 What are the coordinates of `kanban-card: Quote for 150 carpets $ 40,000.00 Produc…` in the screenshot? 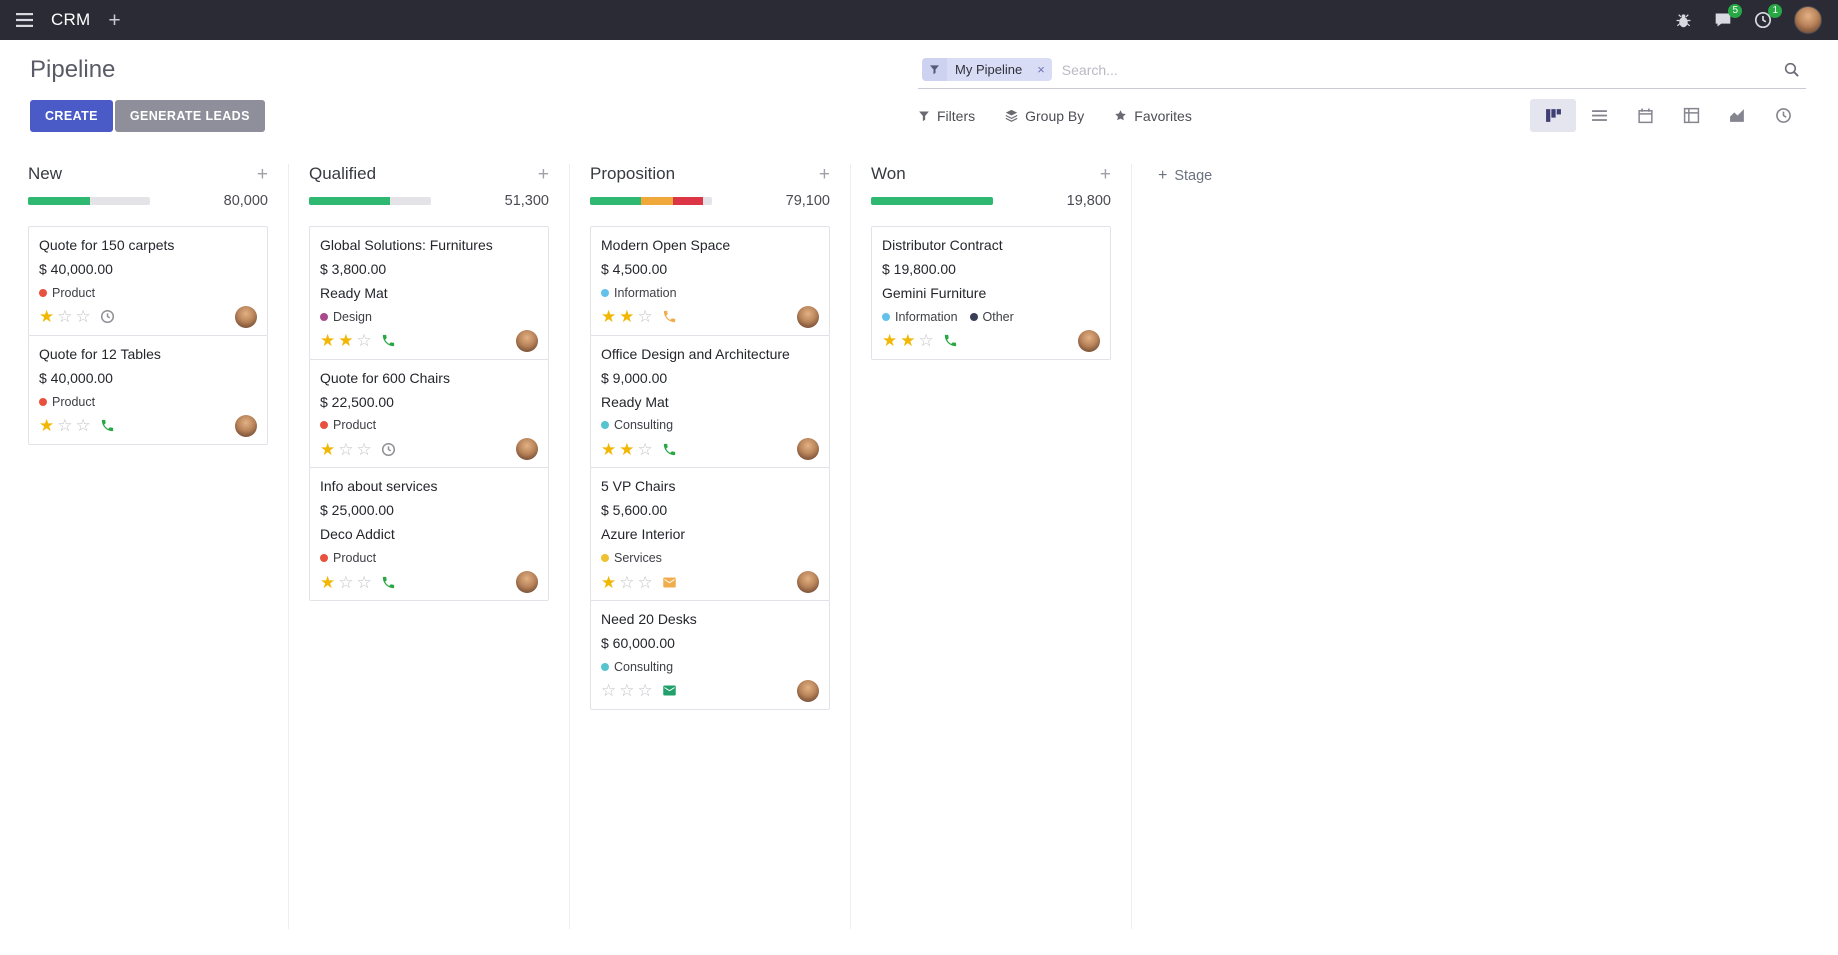 It's located at (148, 281).